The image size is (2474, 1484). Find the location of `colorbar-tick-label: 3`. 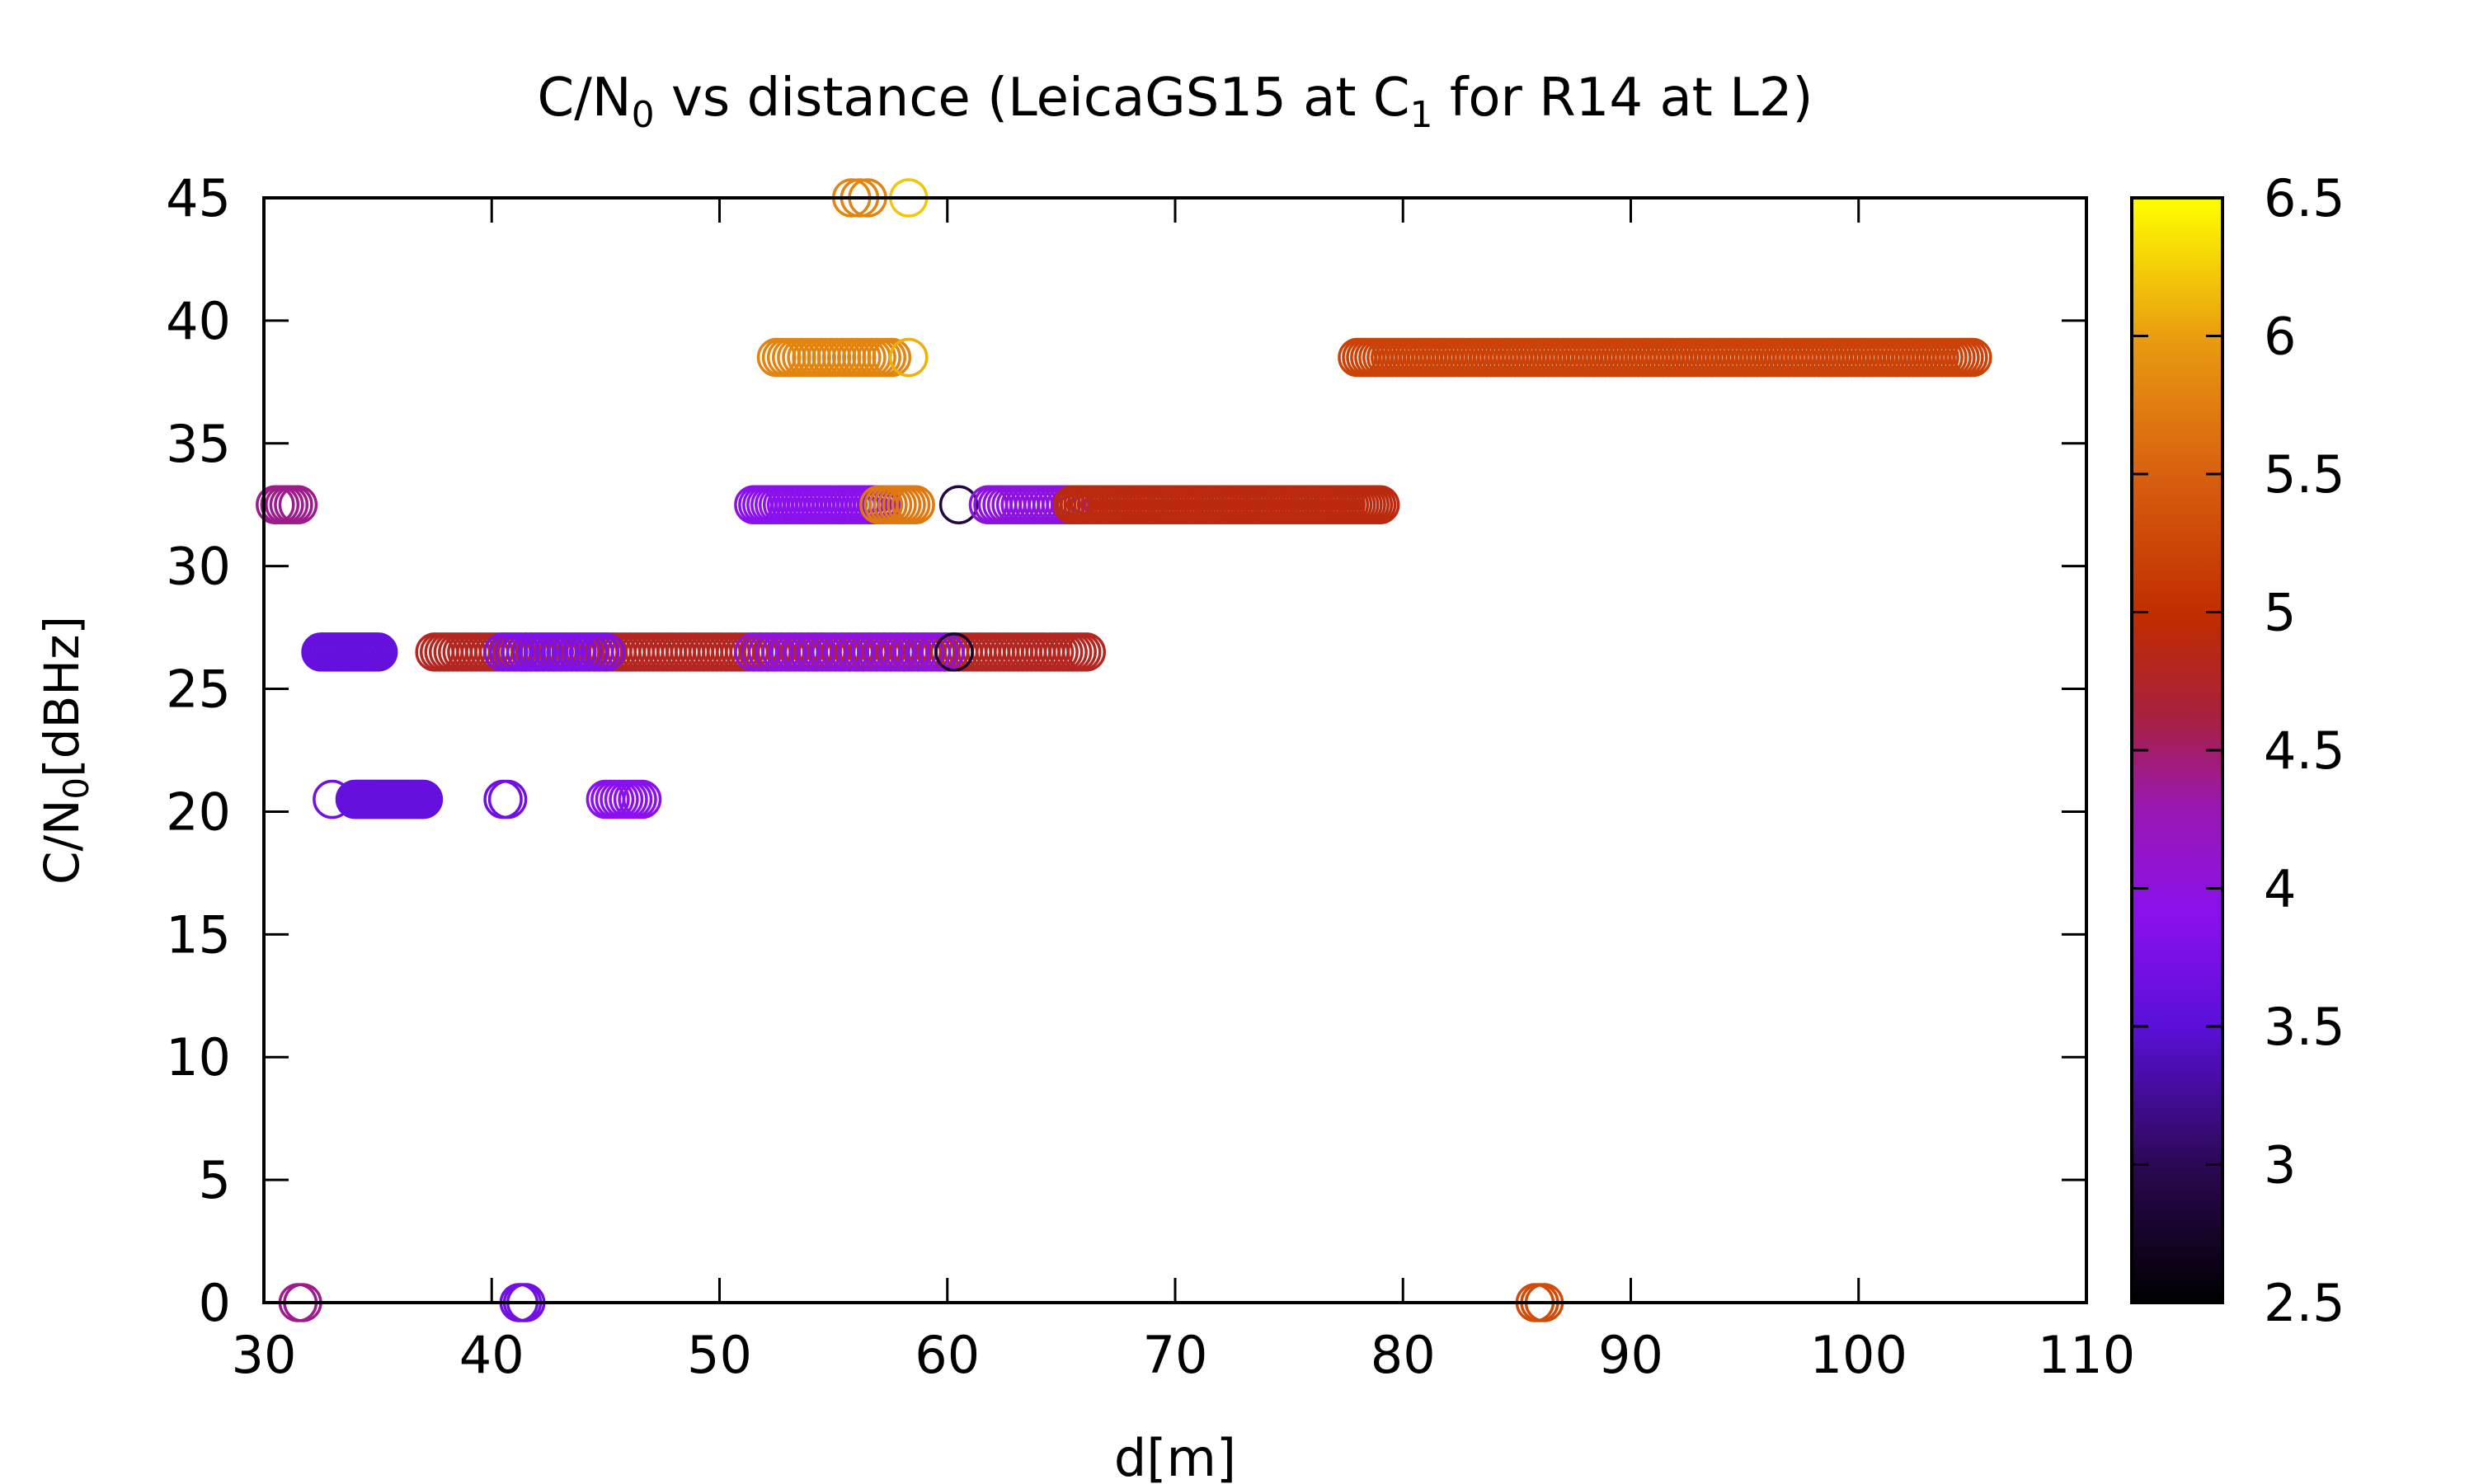

colorbar-tick-label: 3 is located at coordinates (2280, 1165).